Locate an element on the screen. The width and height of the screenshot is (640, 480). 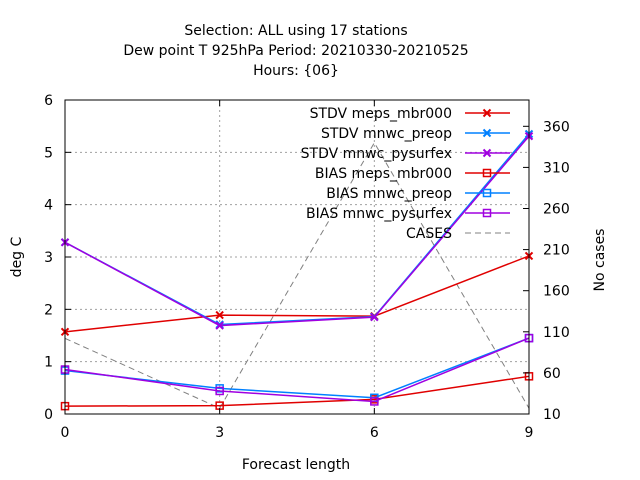
title-line-1: Selection: ALL using 17 stations is located at coordinates (295, 31).